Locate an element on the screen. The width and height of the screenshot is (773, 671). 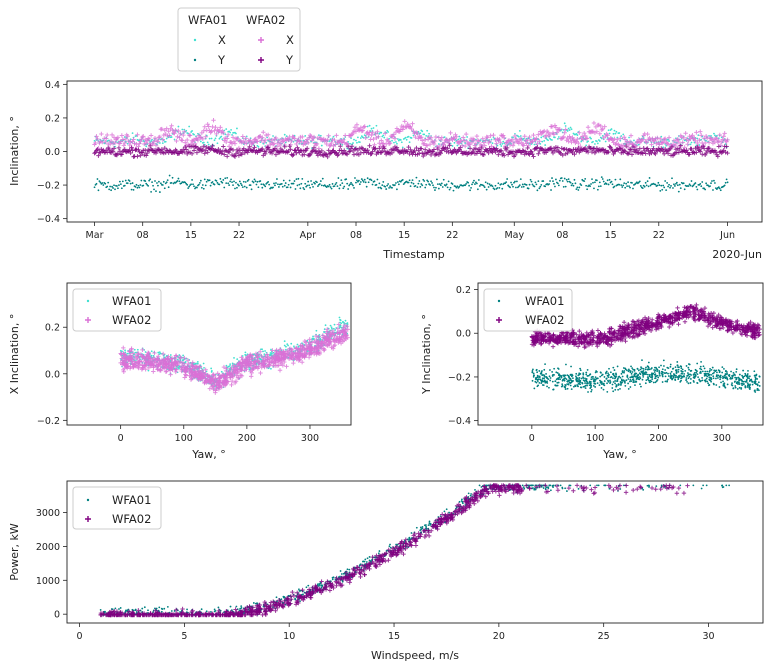
legend-top-frame is located at coordinates (239, 39).